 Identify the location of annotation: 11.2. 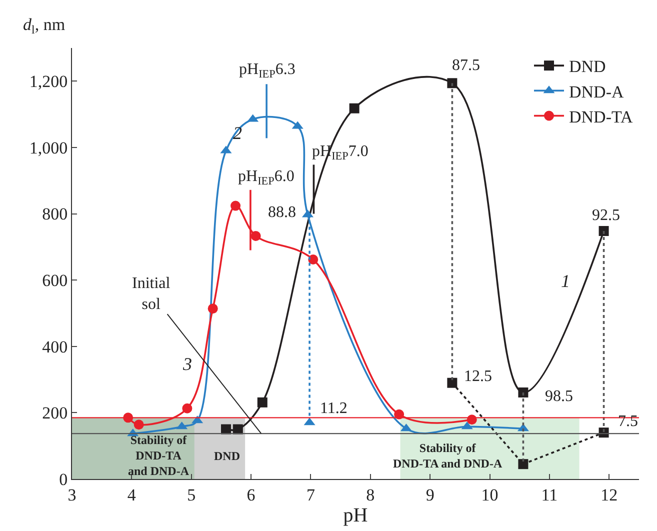
(334, 408).